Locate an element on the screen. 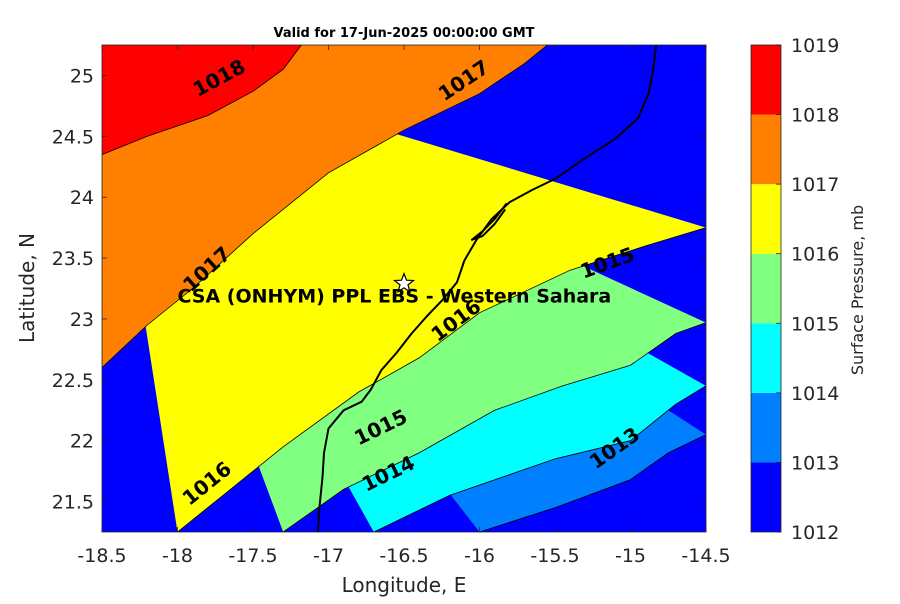 The image size is (900, 604). colorbar-tick-label: 1016 is located at coordinates (815, 255).